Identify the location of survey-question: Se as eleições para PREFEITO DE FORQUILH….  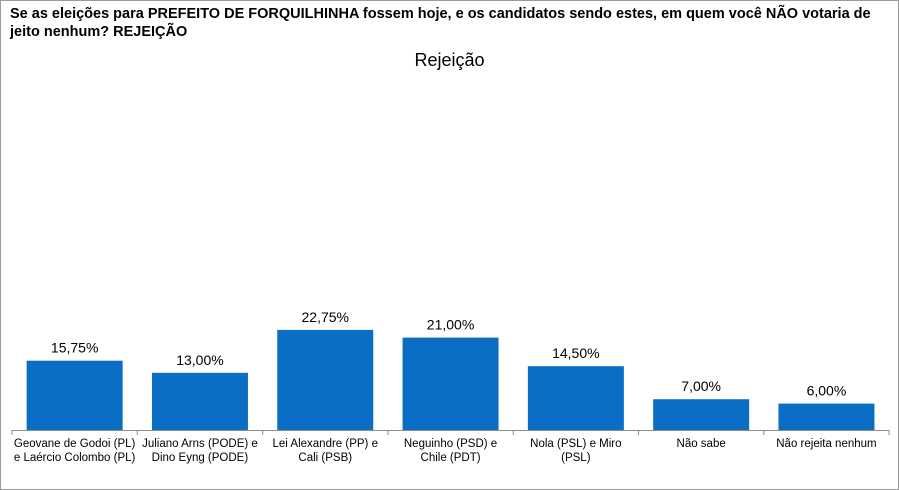
(440, 23).